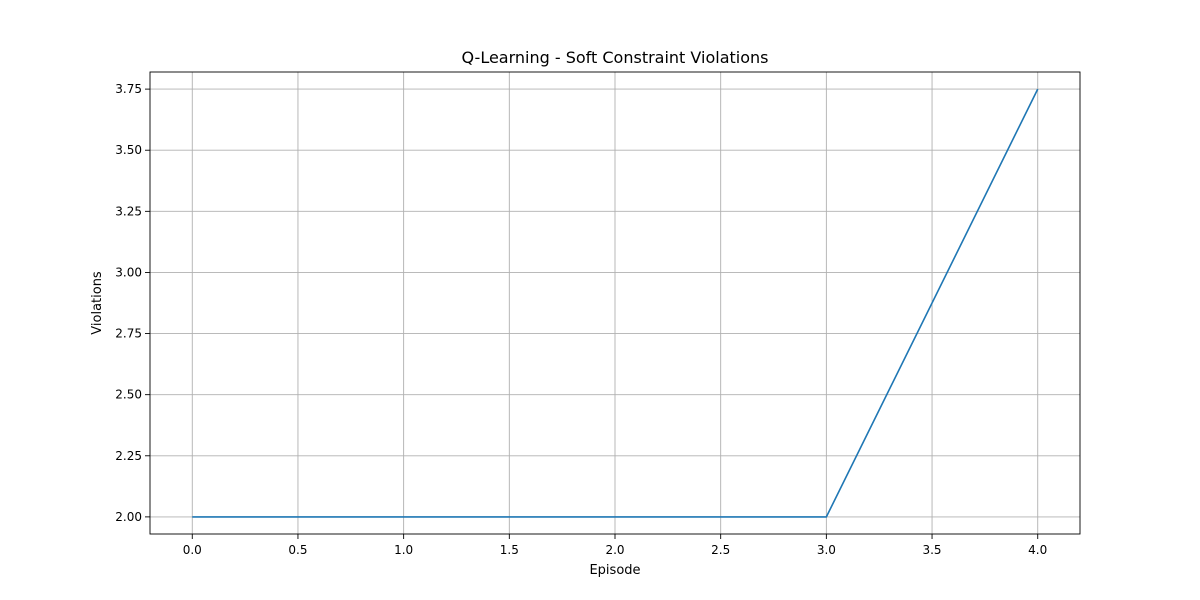  What do you see at coordinates (614, 550) in the screenshot?
I see `x-tick-label: 2.0` at bounding box center [614, 550].